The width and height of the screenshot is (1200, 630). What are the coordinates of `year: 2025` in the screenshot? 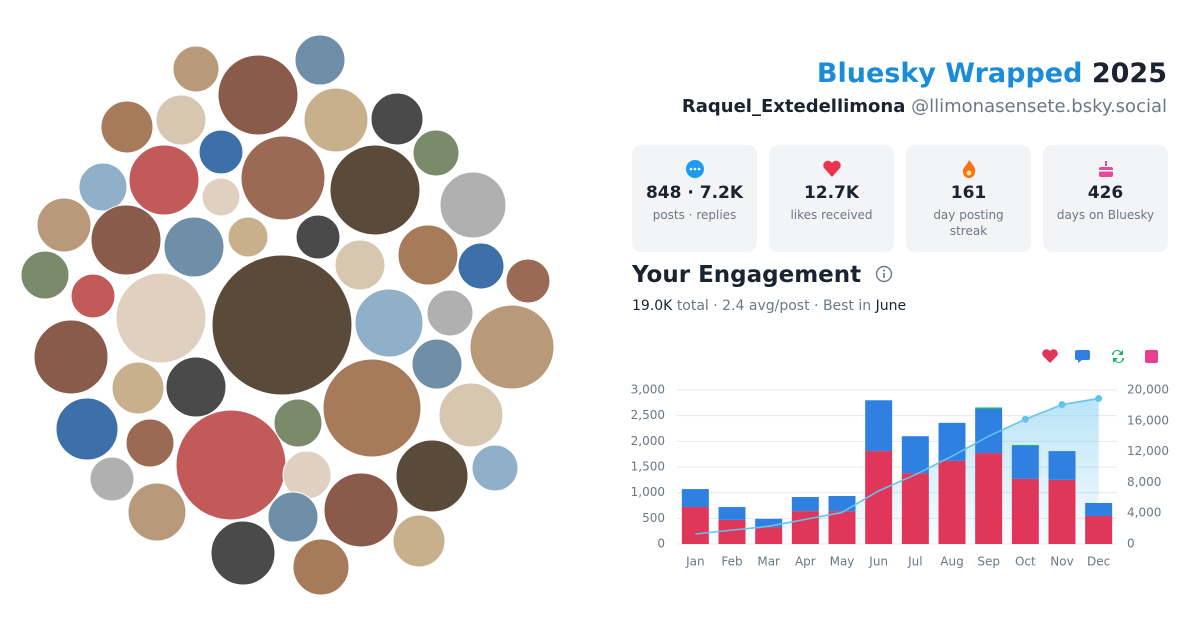 It's located at (1129, 73).